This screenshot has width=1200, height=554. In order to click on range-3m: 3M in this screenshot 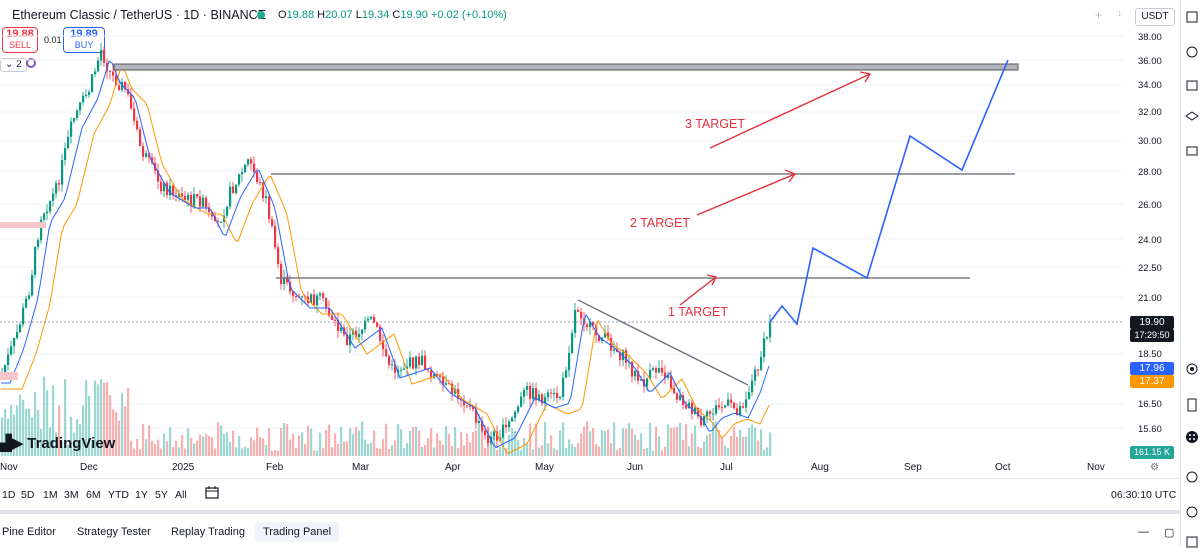, I will do `click(71, 495)`.